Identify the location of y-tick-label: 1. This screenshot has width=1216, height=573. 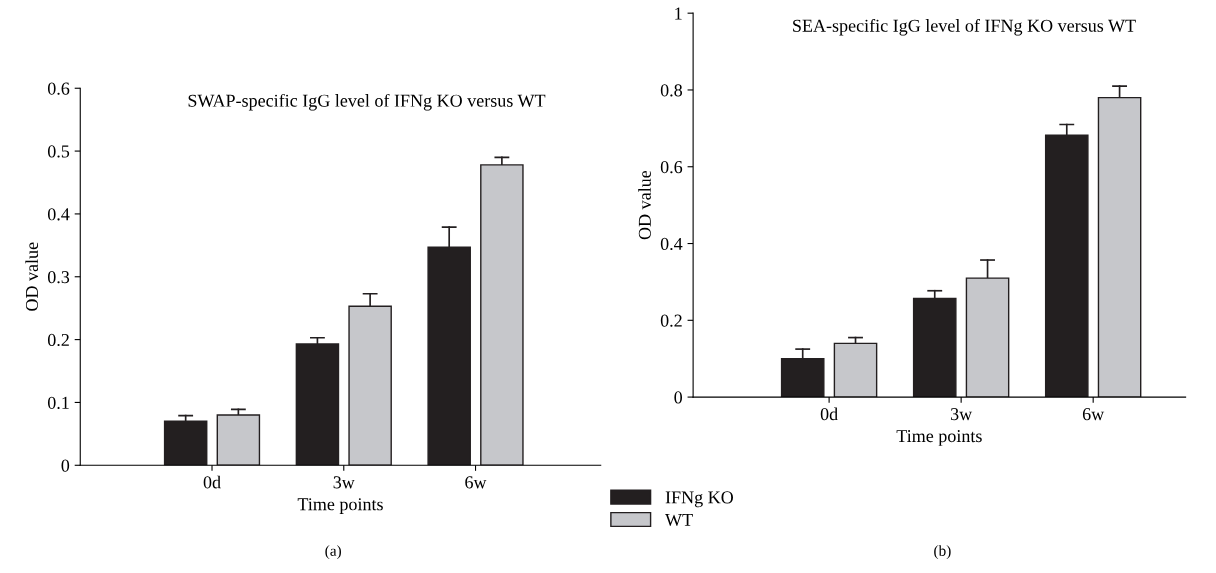
(678, 13).